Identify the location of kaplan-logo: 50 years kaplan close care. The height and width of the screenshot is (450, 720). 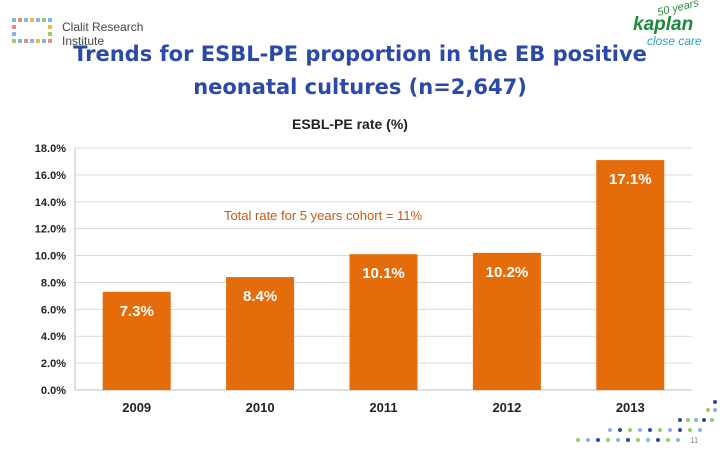
(670, 26).